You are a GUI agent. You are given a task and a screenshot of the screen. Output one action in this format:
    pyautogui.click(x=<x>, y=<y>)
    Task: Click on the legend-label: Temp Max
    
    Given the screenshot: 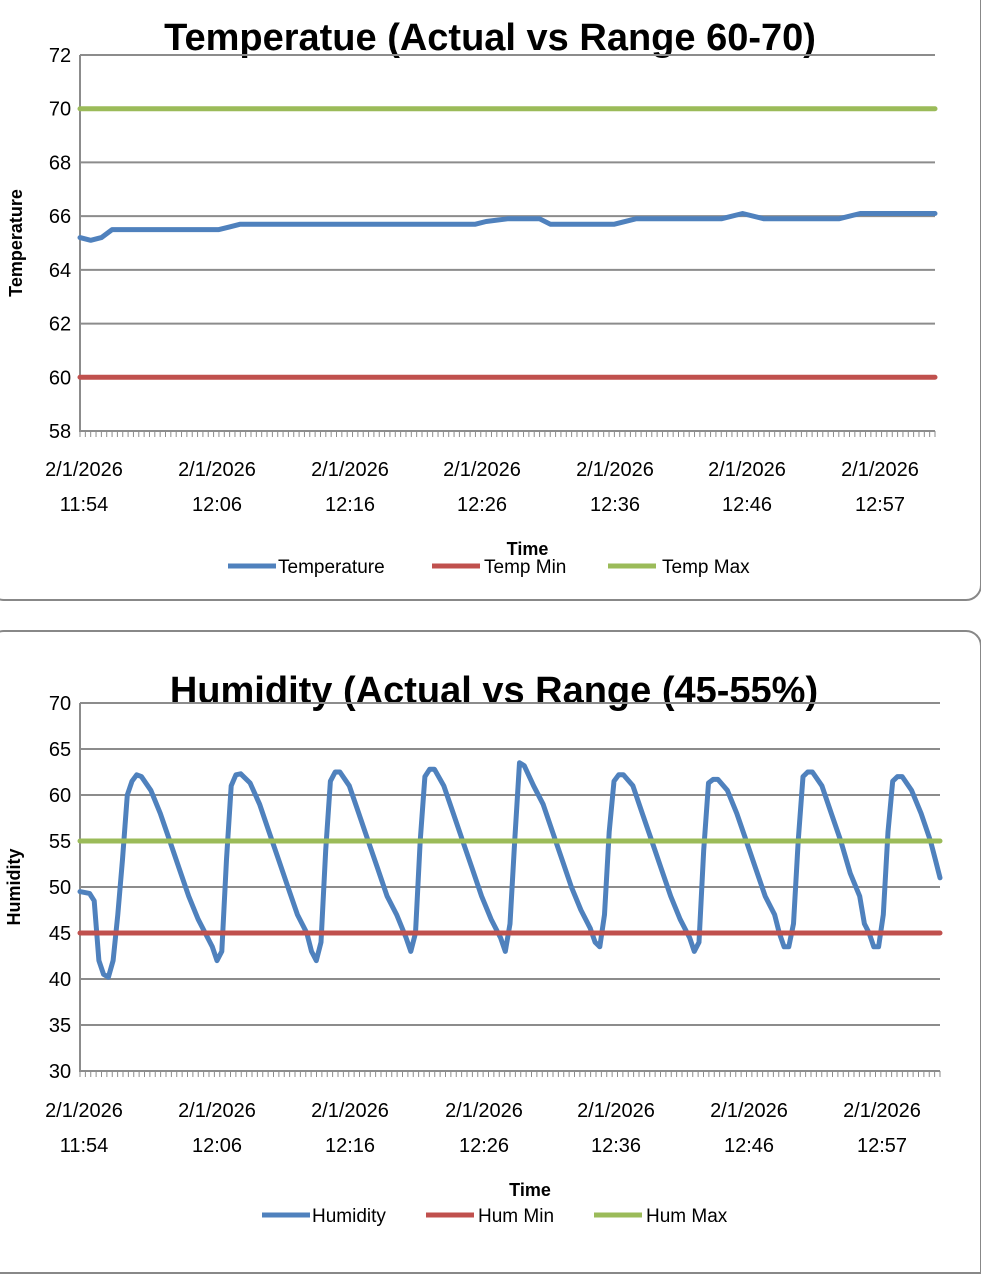 What is the action you would take?
    pyautogui.click(x=706, y=567)
    